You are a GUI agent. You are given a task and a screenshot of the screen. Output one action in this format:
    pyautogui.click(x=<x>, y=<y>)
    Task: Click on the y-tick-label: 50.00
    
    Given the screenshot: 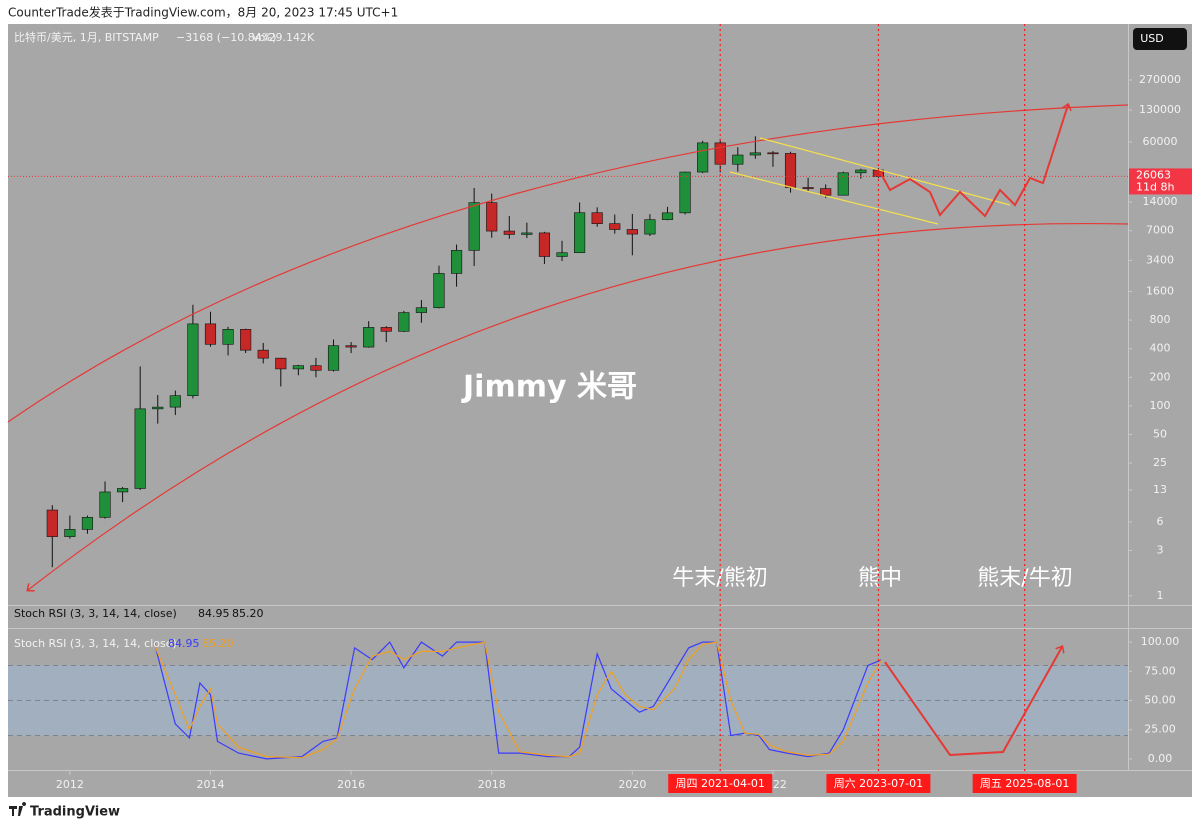 What is the action you would take?
    pyautogui.click(x=1160, y=699)
    